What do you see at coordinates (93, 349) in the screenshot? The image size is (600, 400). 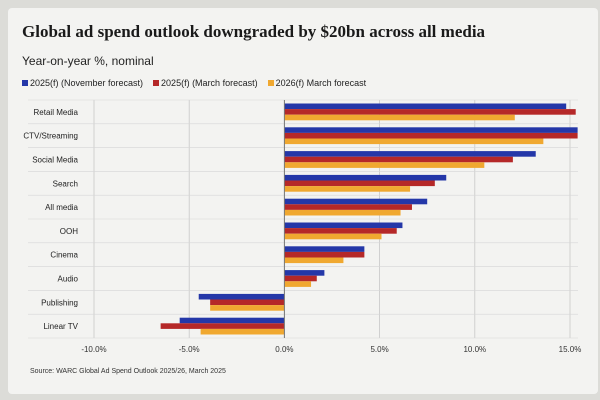 I see `x-tick-label: -10.0%` at bounding box center [93, 349].